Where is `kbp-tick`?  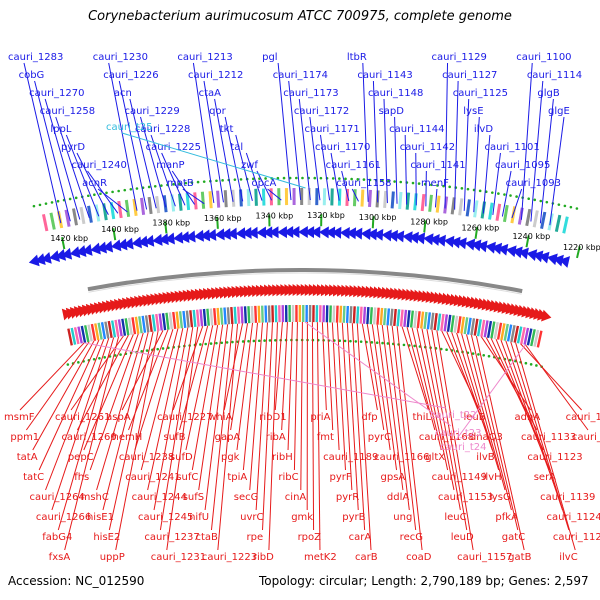
kbp-tick is located at coordinates (63, 243).